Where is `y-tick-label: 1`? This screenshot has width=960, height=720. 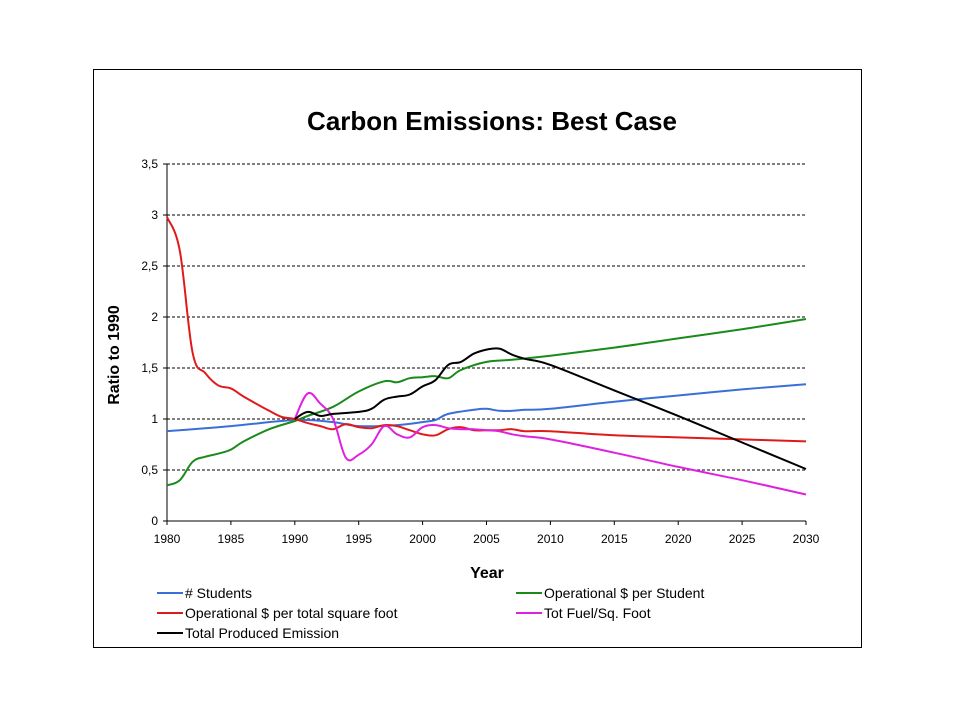
y-tick-label: 1 is located at coordinates (154, 419).